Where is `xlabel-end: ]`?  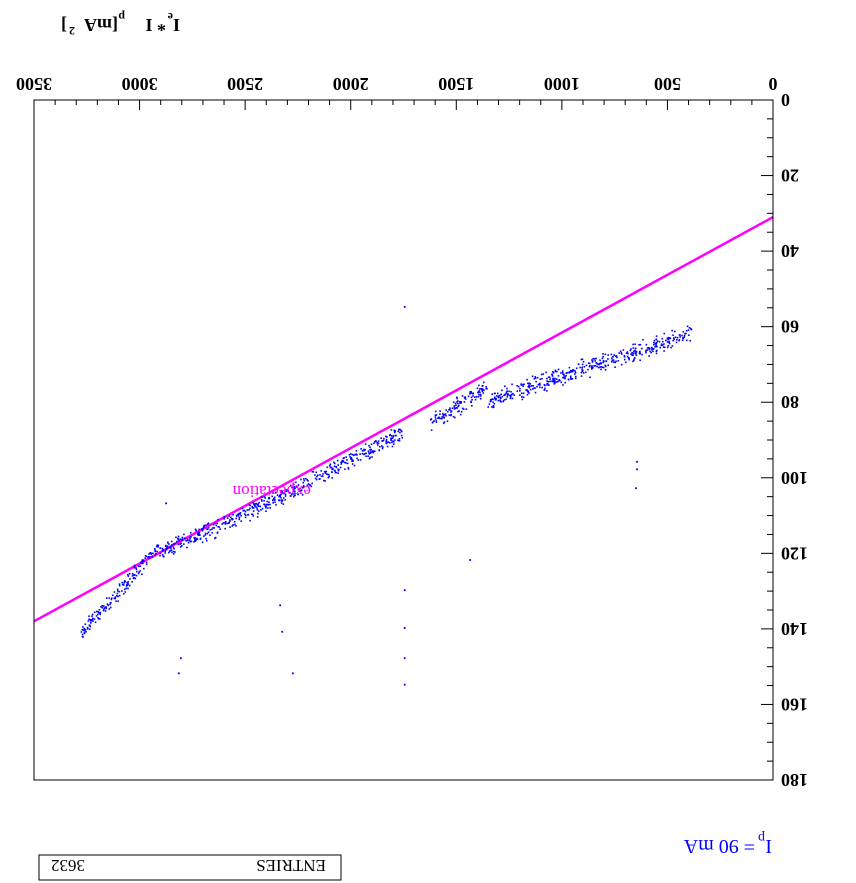 xlabel-end: ] is located at coordinates (64, 25).